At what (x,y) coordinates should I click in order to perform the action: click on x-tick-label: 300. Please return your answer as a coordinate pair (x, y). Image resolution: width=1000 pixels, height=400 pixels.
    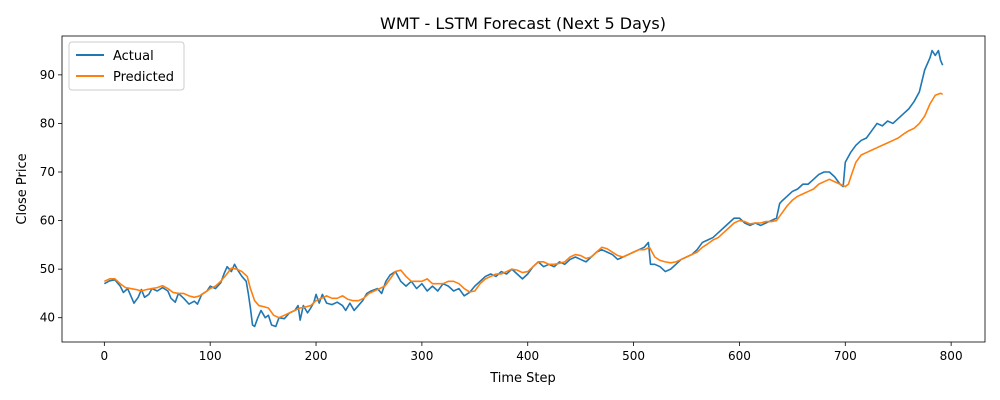
    Looking at the image, I should click on (421, 356).